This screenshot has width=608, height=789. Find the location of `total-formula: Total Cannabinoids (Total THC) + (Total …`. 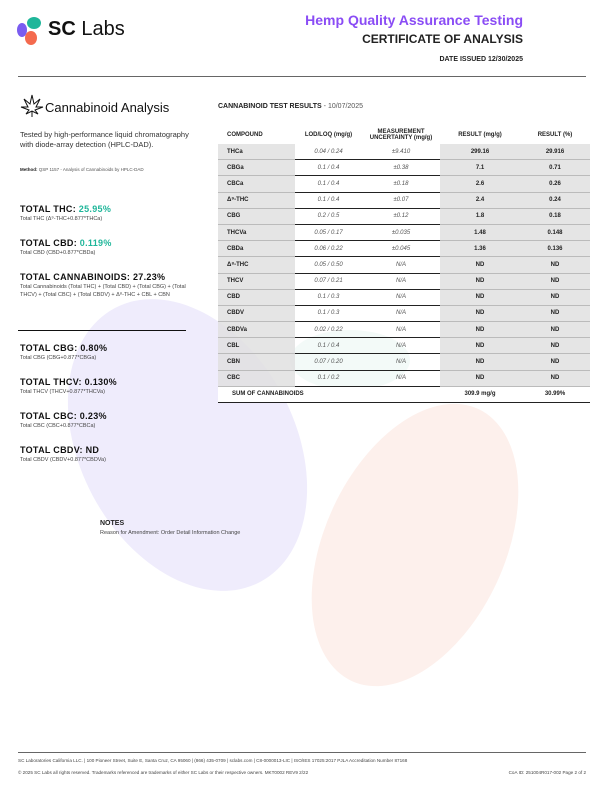

total-formula: Total Cannabinoids (Total THC) + (Total … is located at coordinates (103, 291).